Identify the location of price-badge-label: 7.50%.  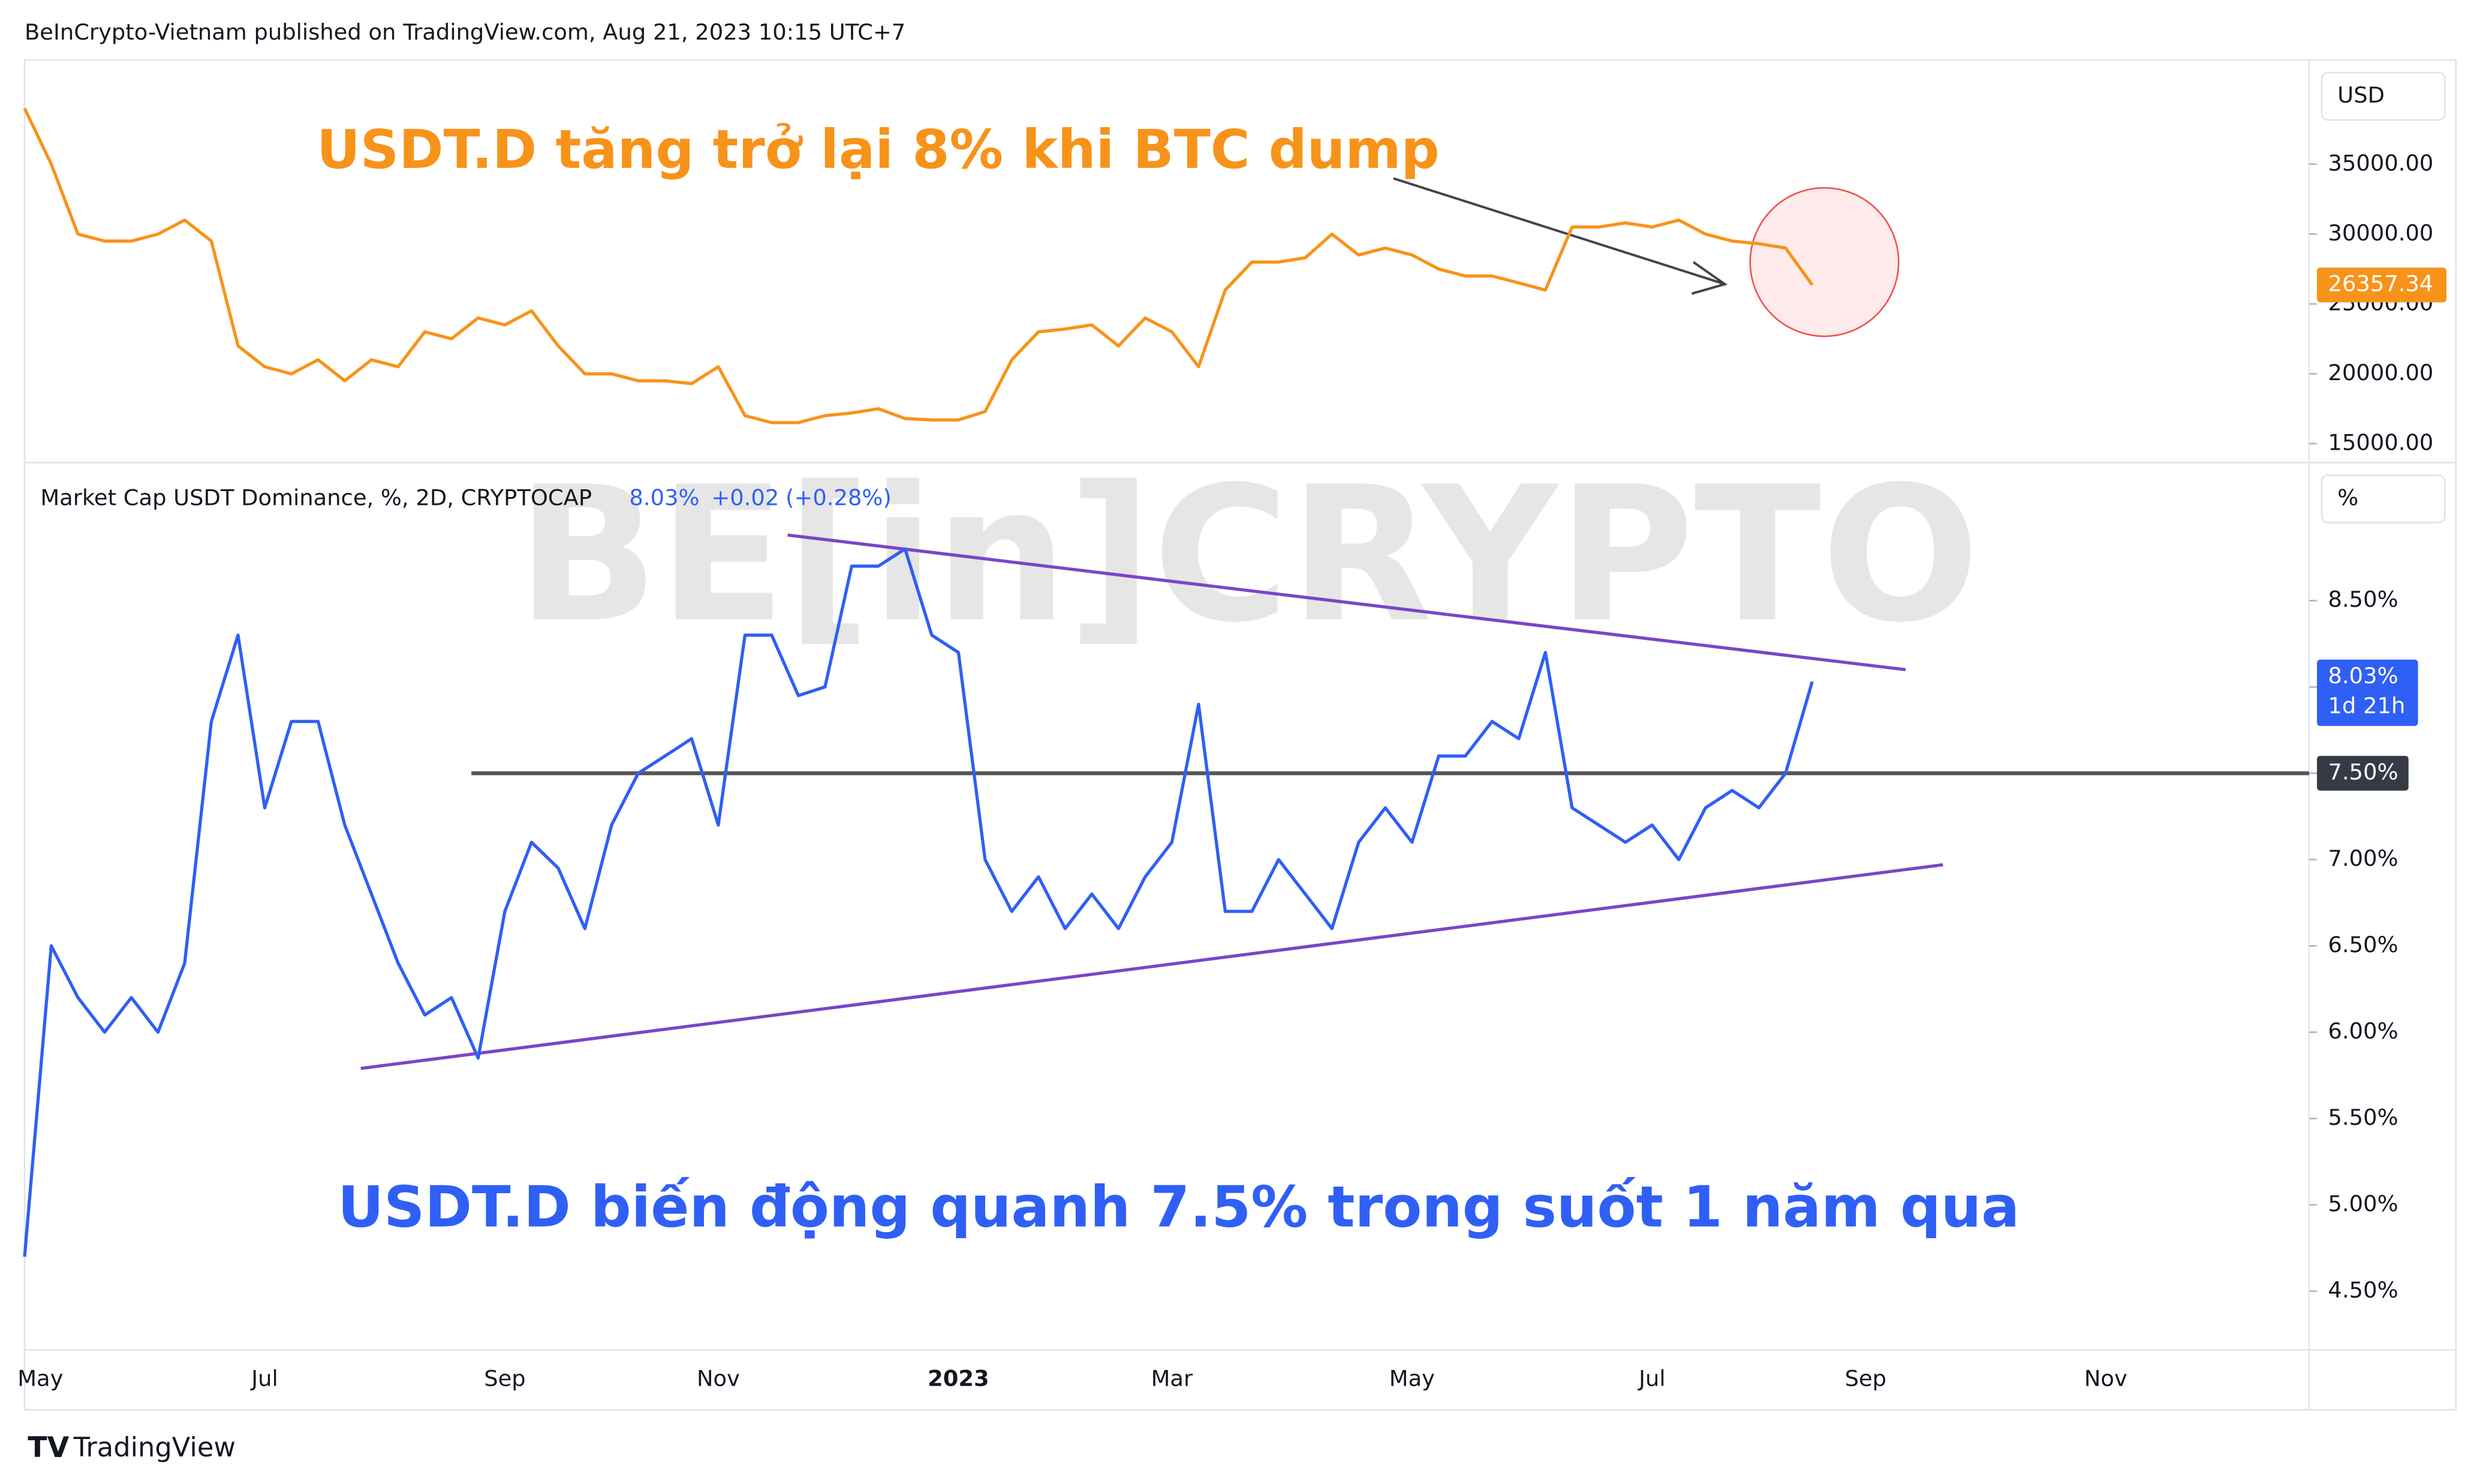
(2363, 772).